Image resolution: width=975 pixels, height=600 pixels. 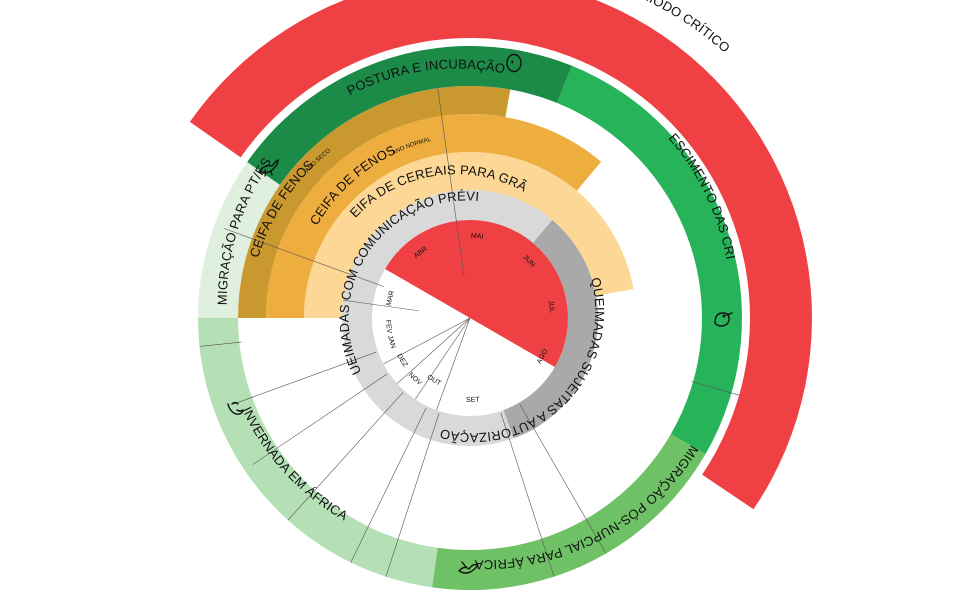 What do you see at coordinates (434, 381) in the screenshot?
I see `month-label-out: OUT` at bounding box center [434, 381].